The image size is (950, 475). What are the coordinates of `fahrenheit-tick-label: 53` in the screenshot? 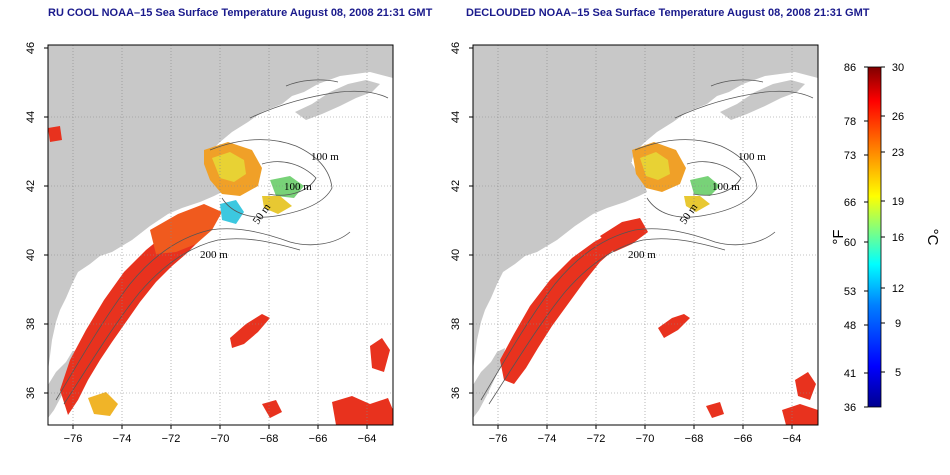 It's located at (850, 292).